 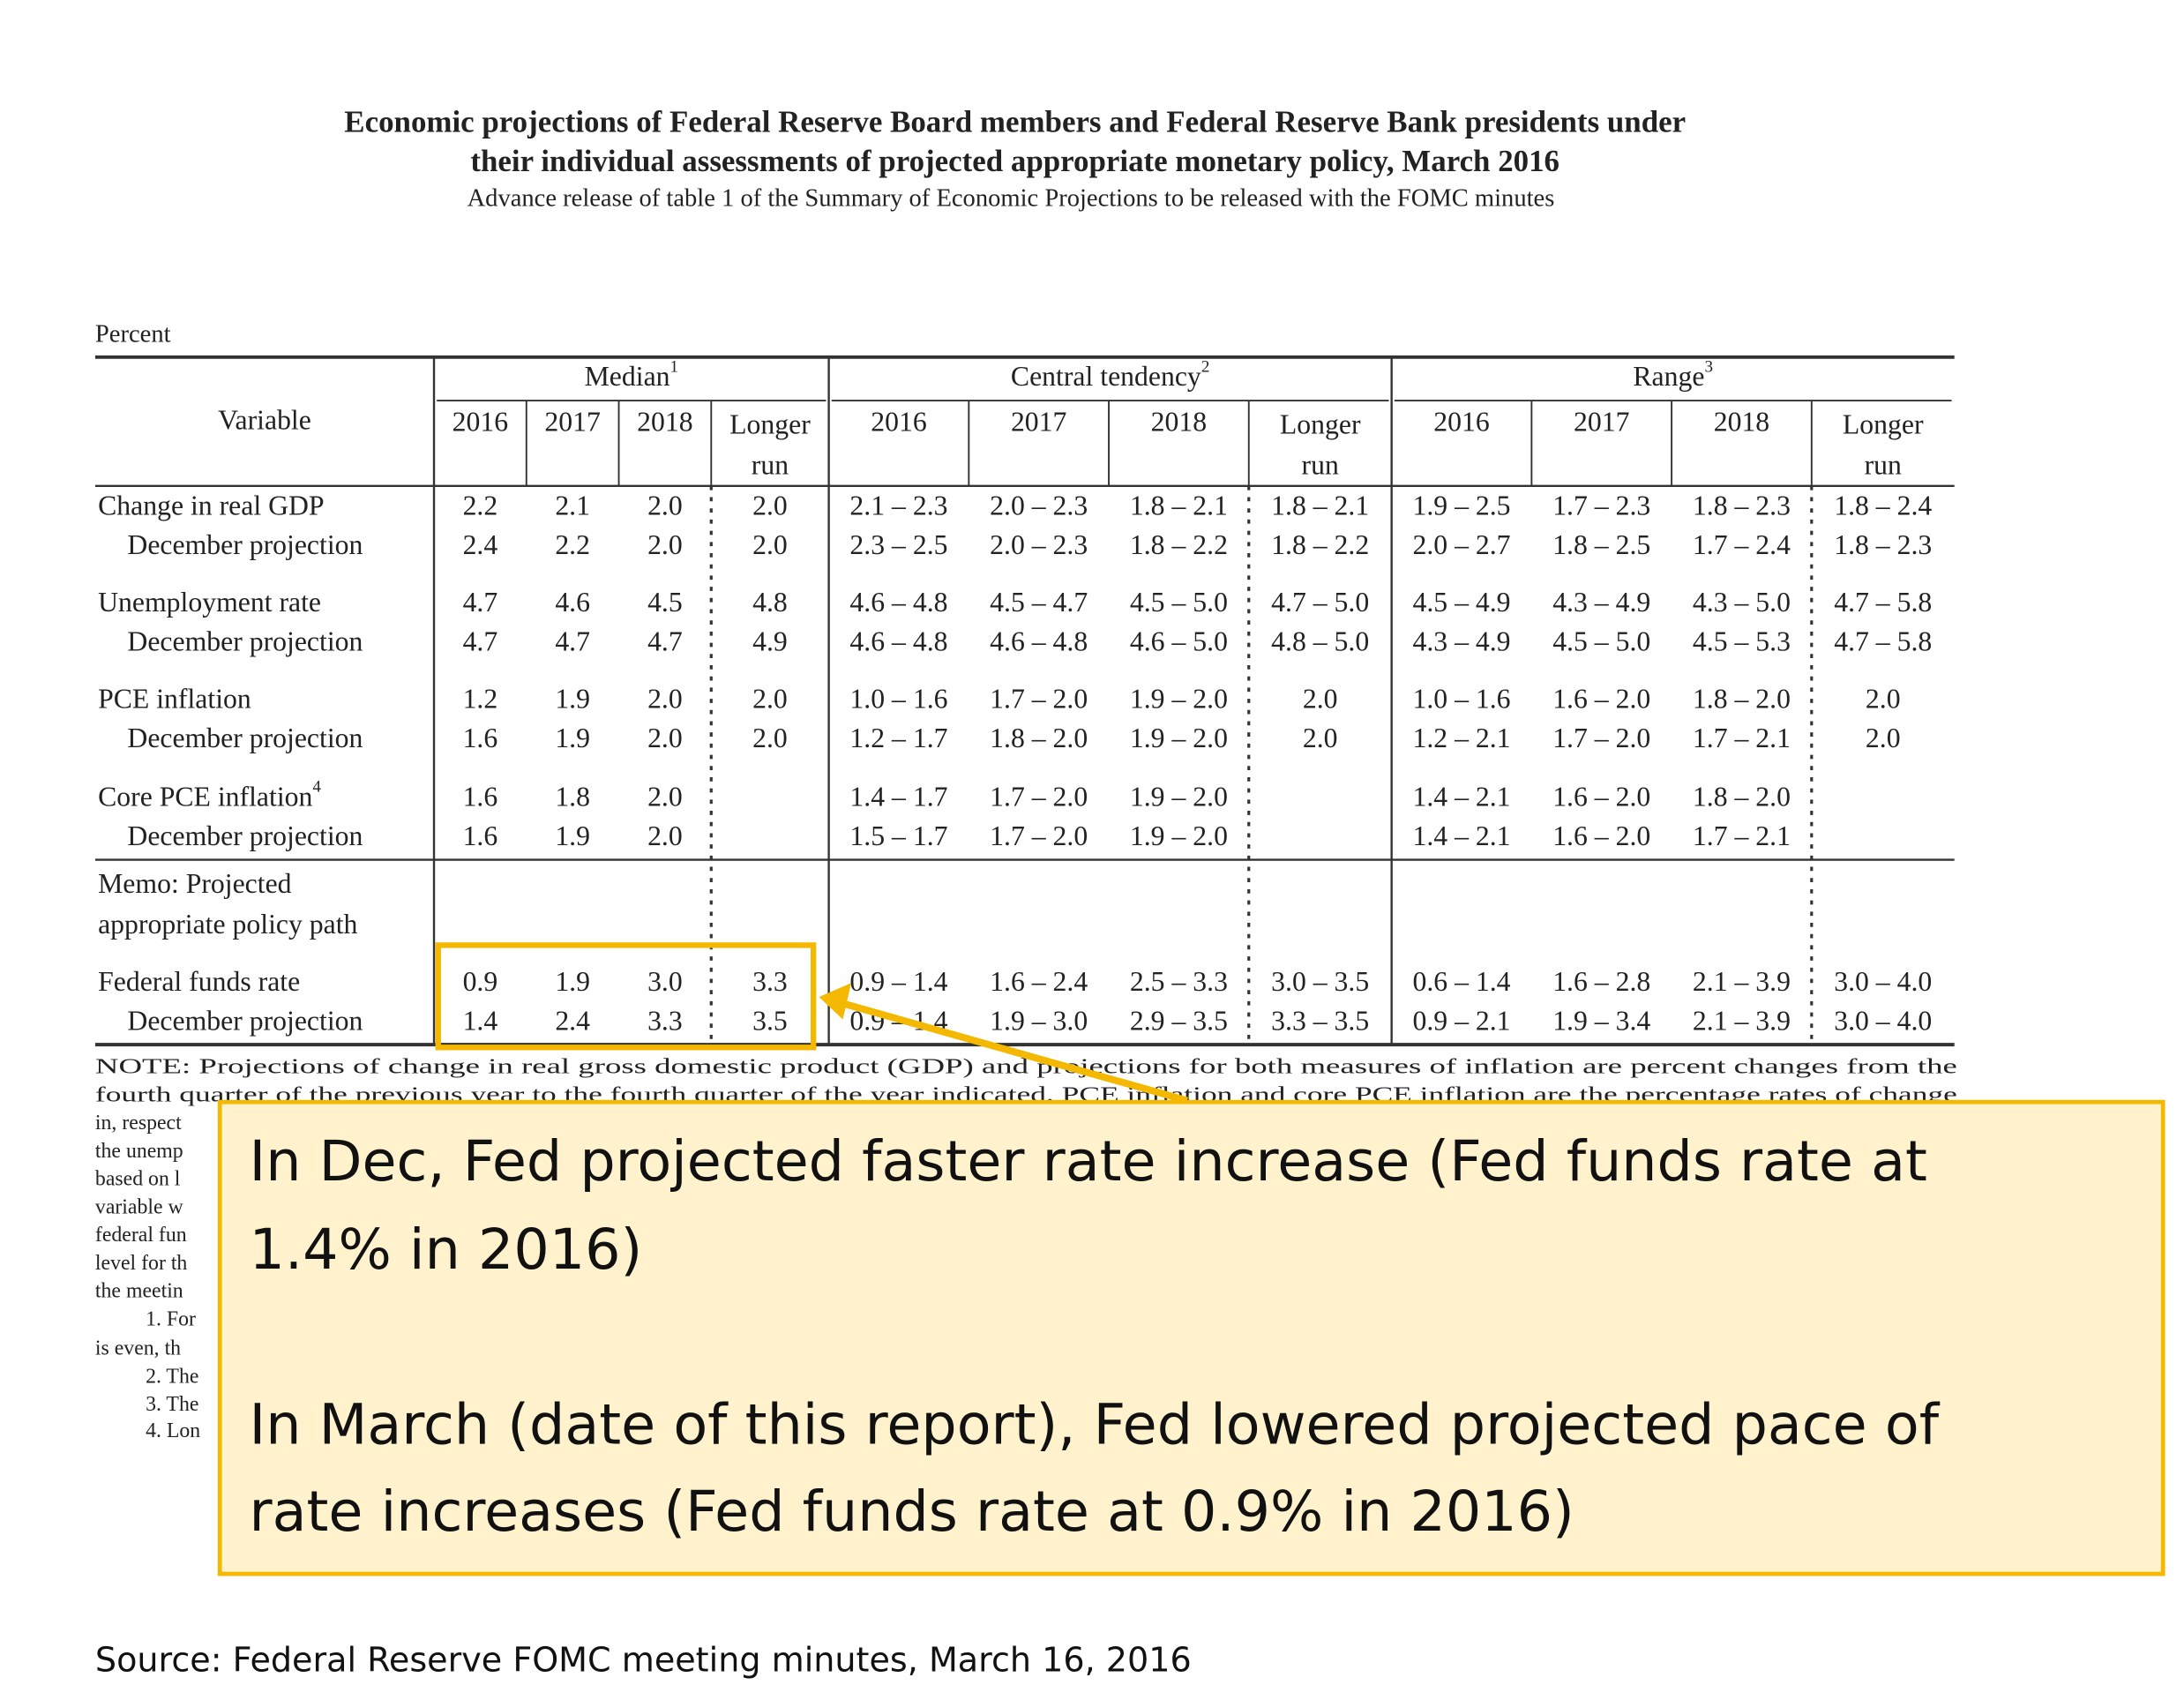 What do you see at coordinates (1014, 1052) in the screenshot?
I see `arrow-line` at bounding box center [1014, 1052].